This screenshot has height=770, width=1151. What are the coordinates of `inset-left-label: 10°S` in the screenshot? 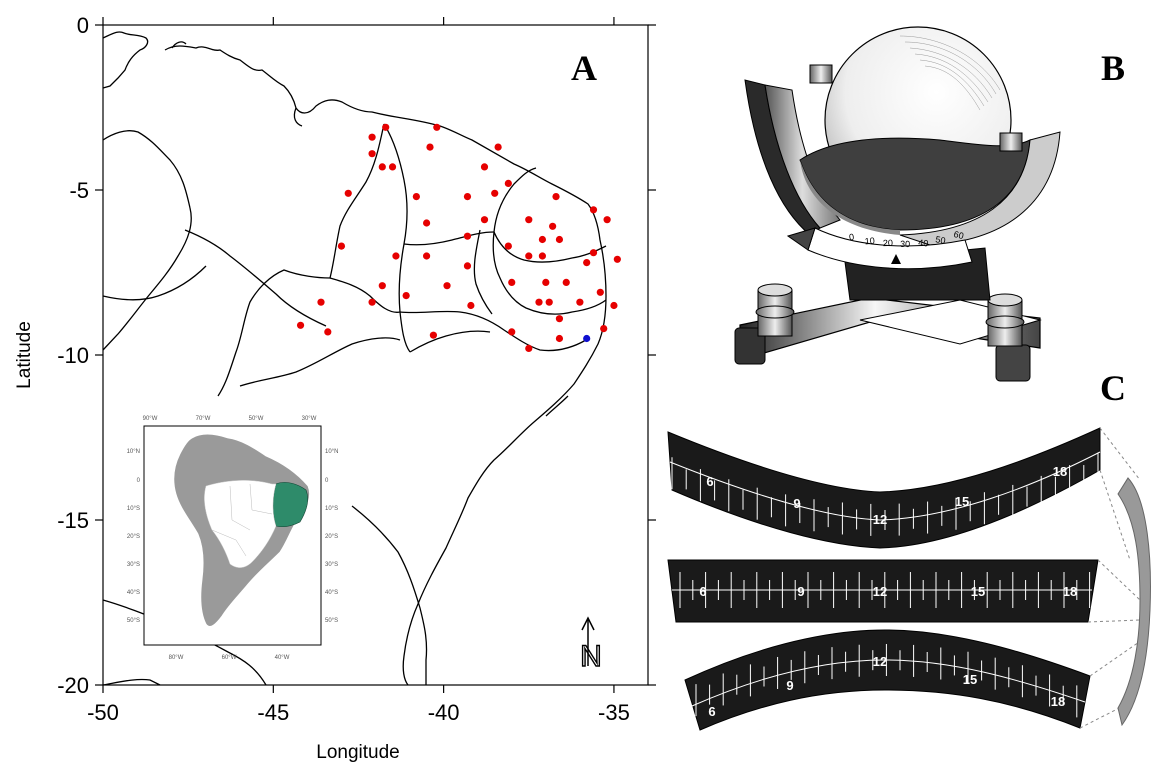 It's located at (133, 509).